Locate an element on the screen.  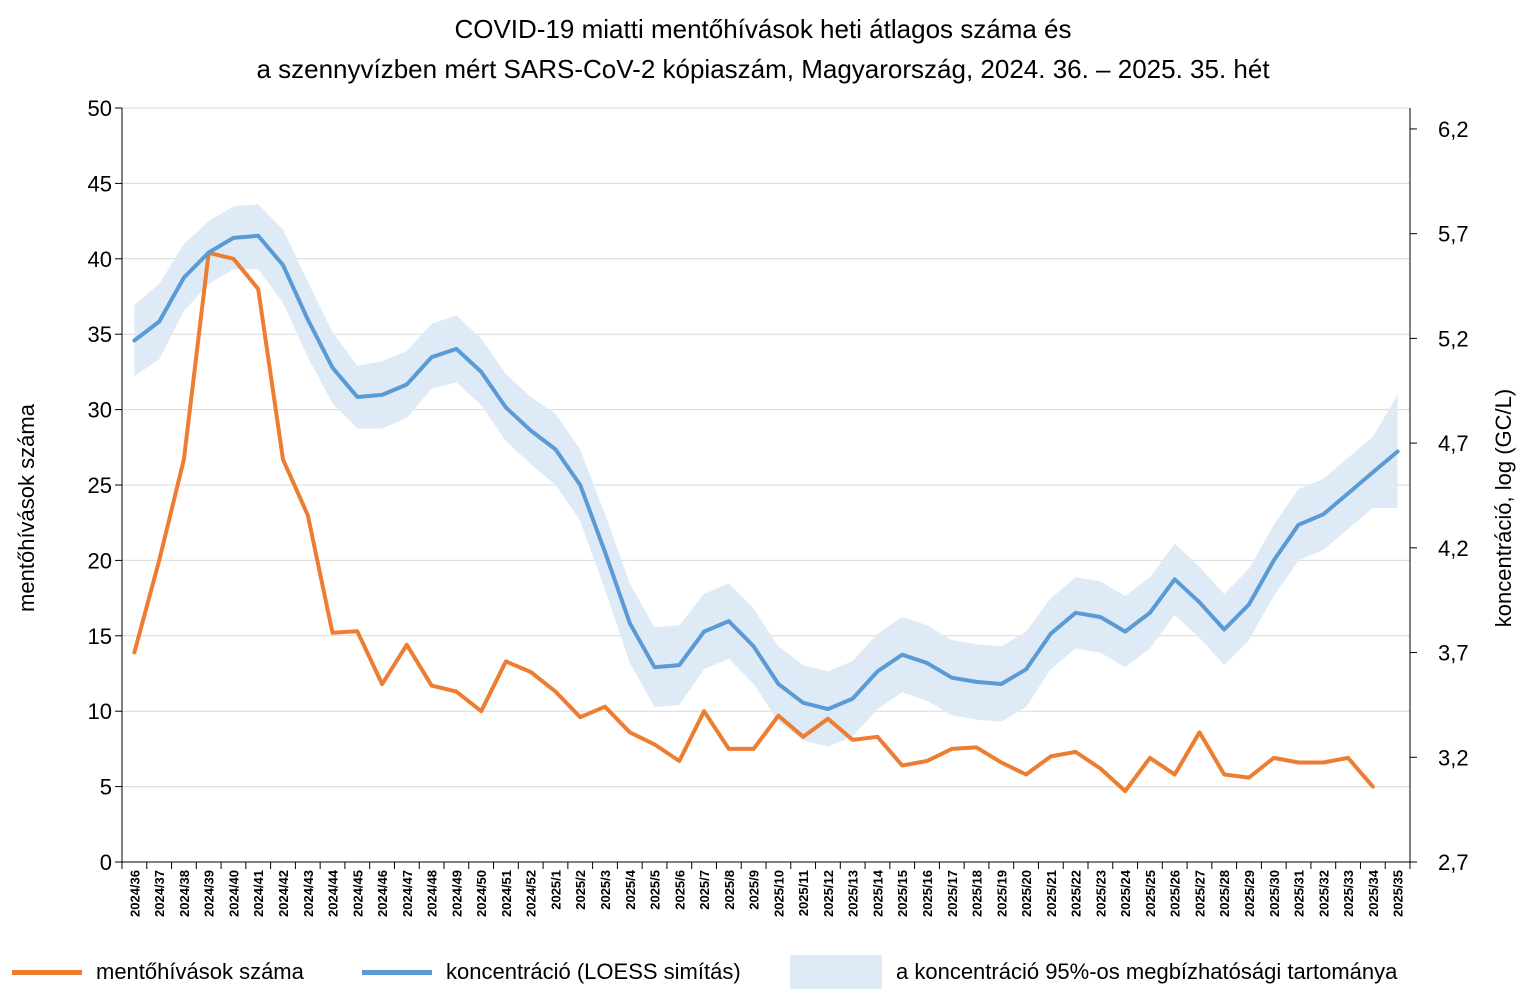
x-tick-label: 2024/52 is located at coordinates (531, 893).